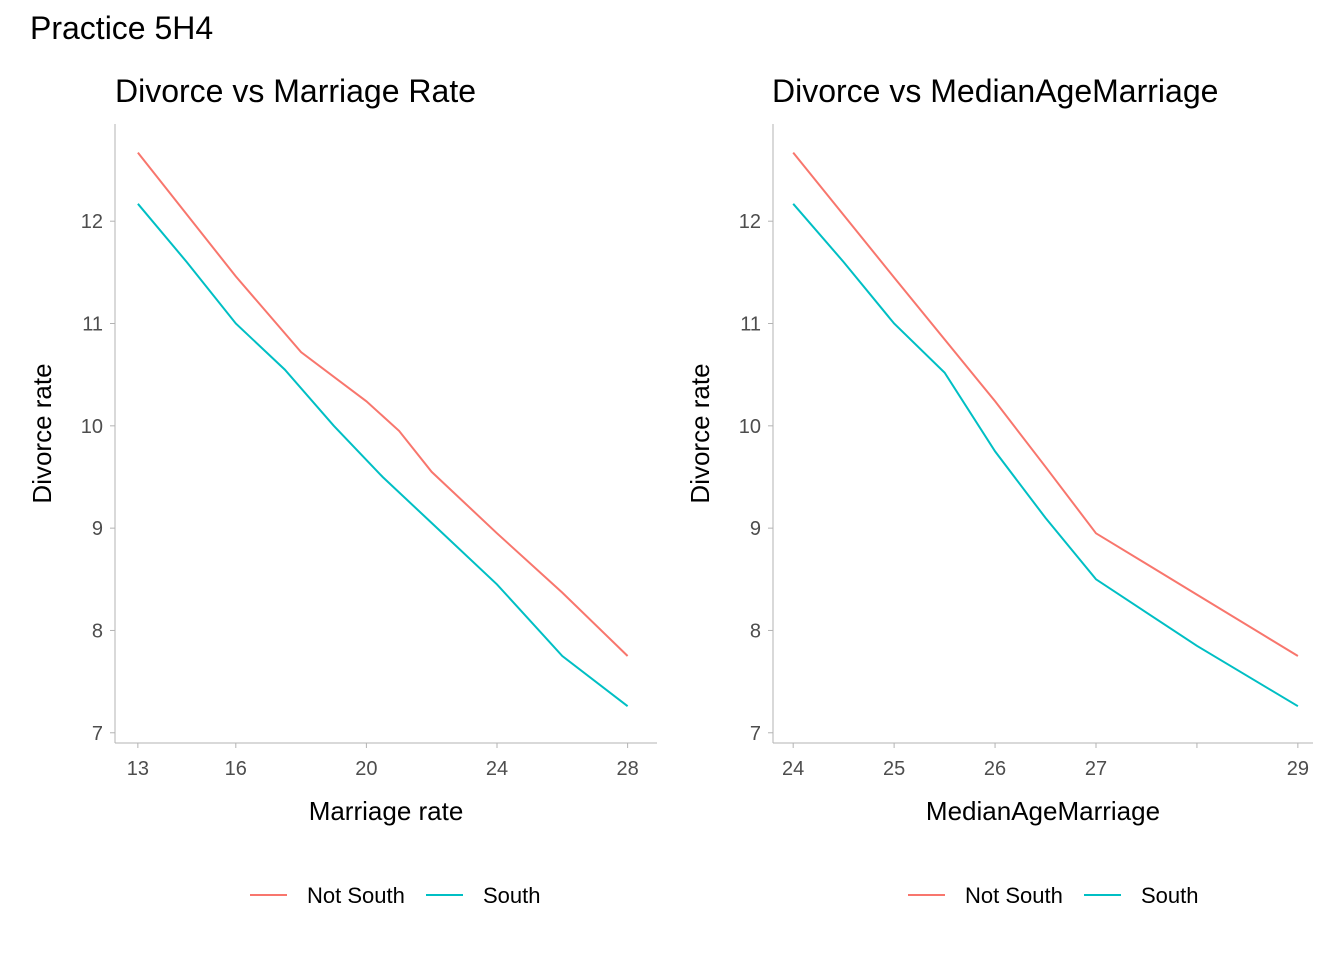 The height and width of the screenshot is (960, 1344). What do you see at coordinates (1298, 769) in the screenshot?
I see `x-tick-label: 29` at bounding box center [1298, 769].